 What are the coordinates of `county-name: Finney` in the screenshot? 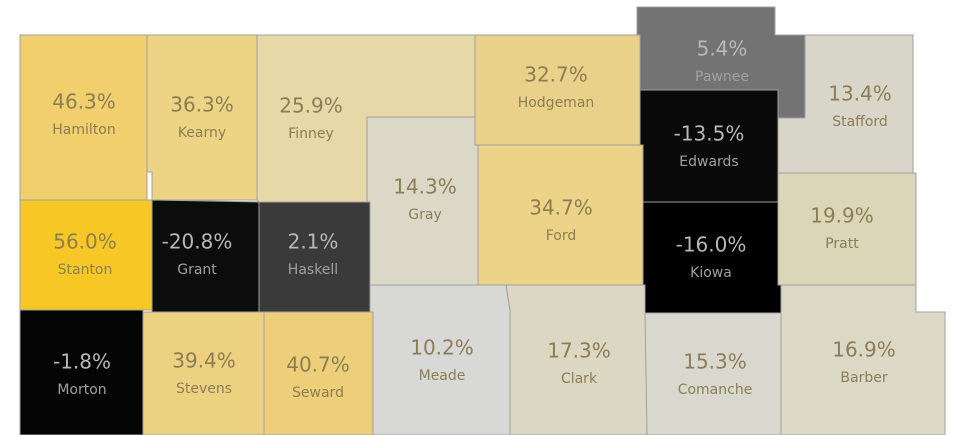 It's located at (311, 134).